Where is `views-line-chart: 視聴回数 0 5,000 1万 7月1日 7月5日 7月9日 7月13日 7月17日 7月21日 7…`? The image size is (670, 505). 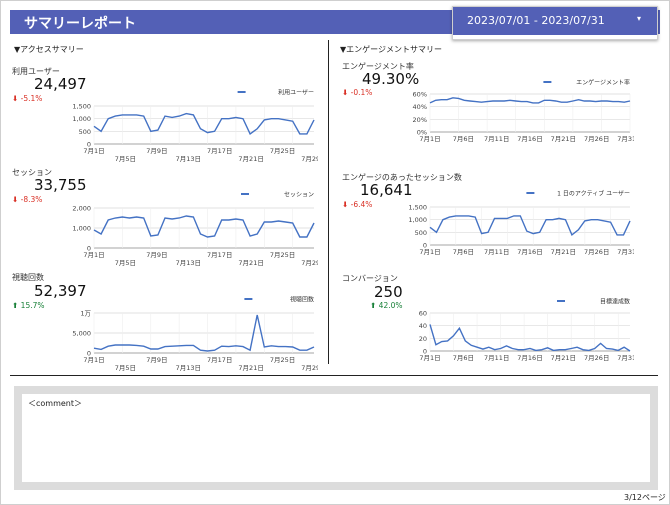
views-line-chart: 視聴回数 0 5,000 1万 7月1日 7月5日 7月9日 7月13日 7月17日 7月21日 7… is located at coordinates (195, 334).